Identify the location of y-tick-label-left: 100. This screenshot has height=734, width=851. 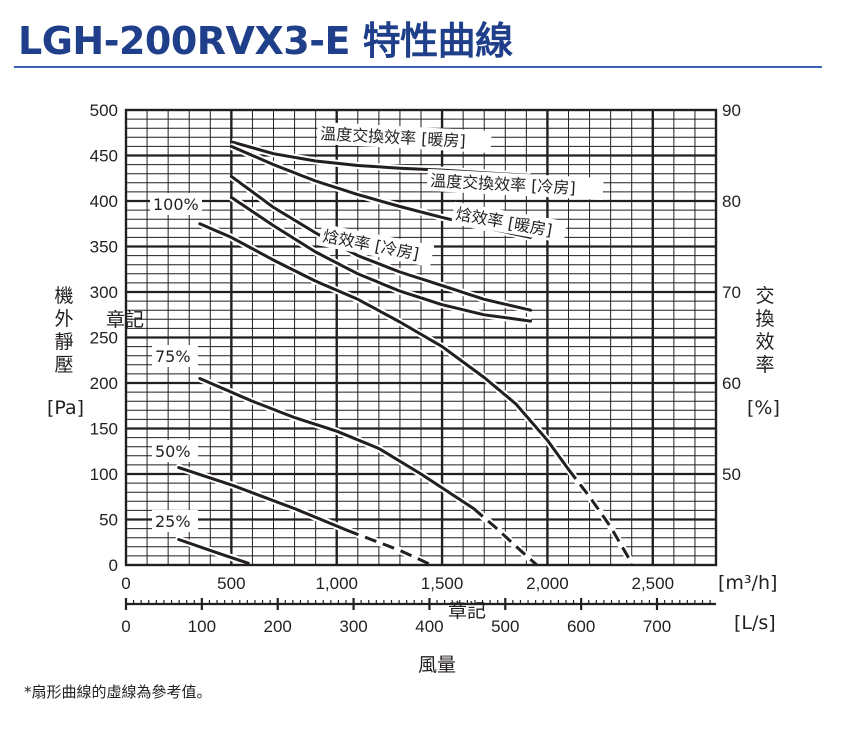
(104, 474).